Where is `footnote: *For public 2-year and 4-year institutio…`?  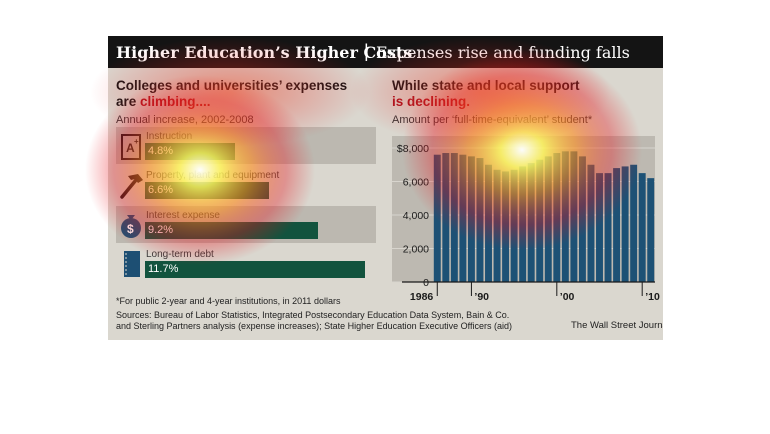
footnote: *For public 2-year and 4-year institutio… is located at coordinates (228, 301).